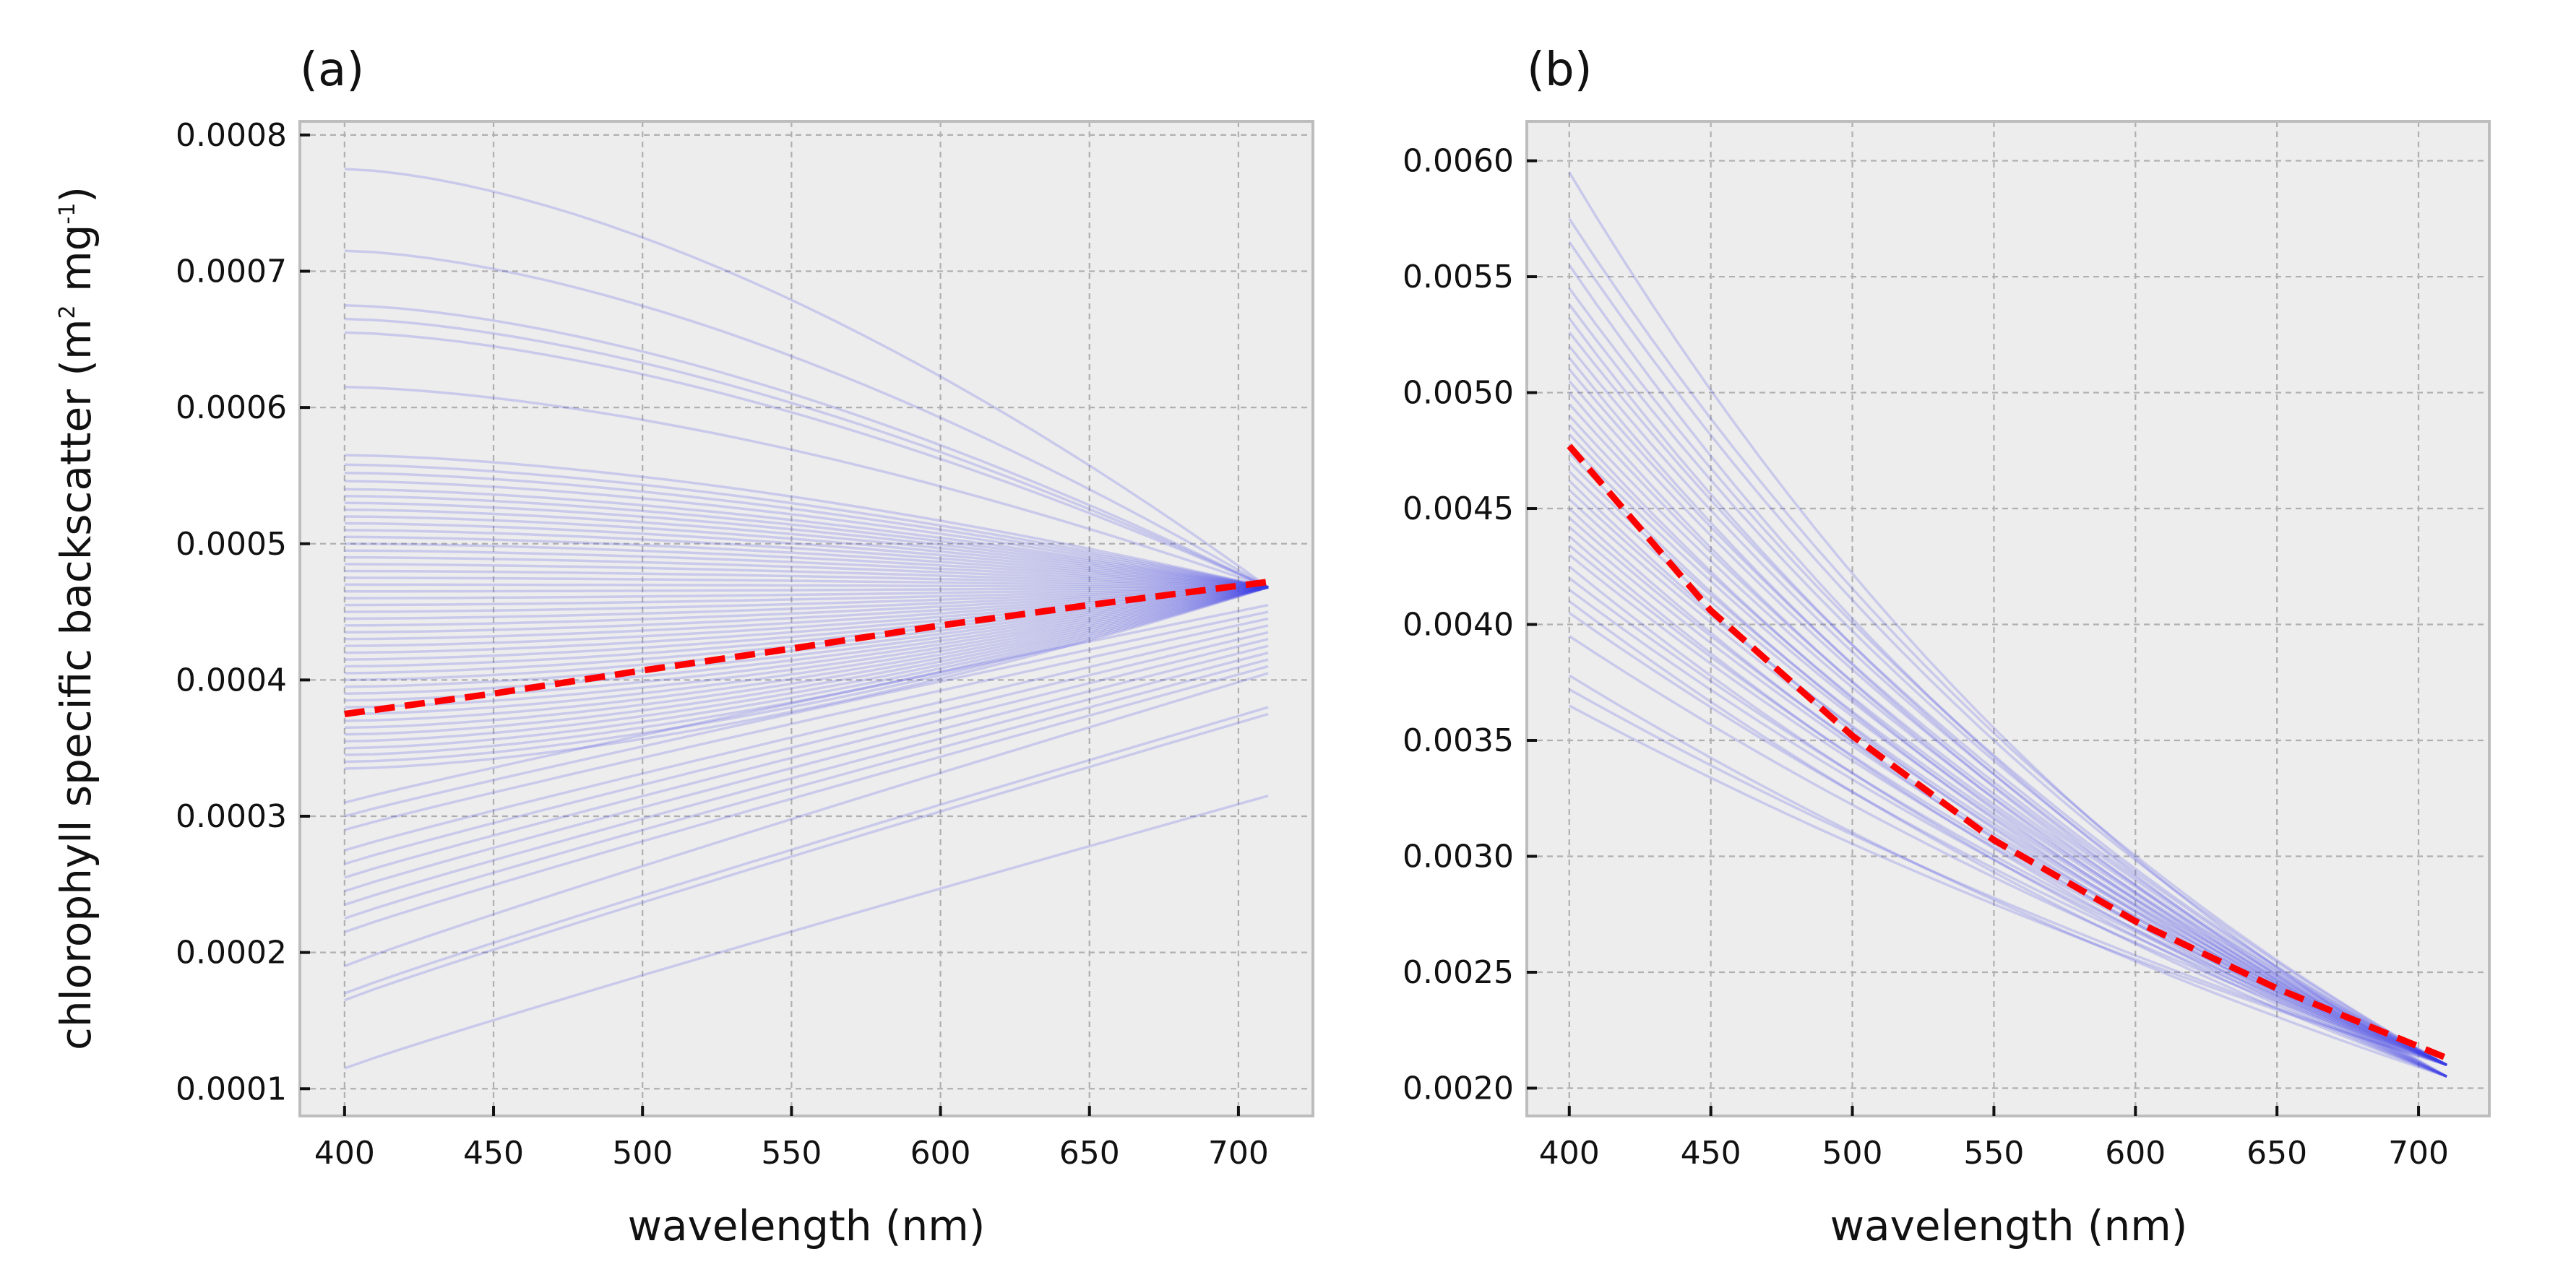 The image size is (2576, 1272). I want to click on panel-b-x-tick-label: 700, so click(2418, 1154).